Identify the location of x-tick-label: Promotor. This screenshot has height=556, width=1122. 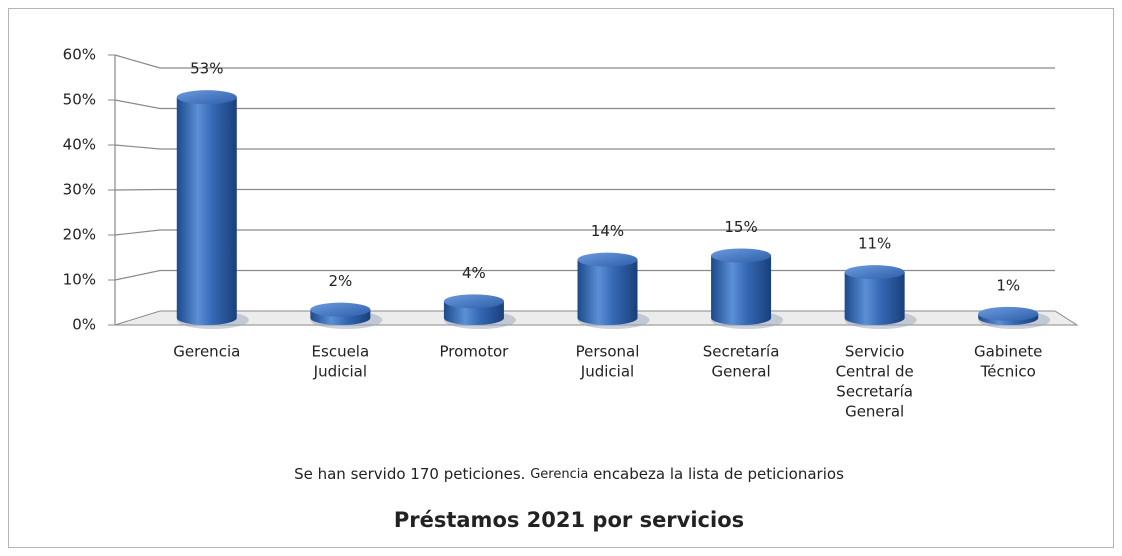
(475, 352).